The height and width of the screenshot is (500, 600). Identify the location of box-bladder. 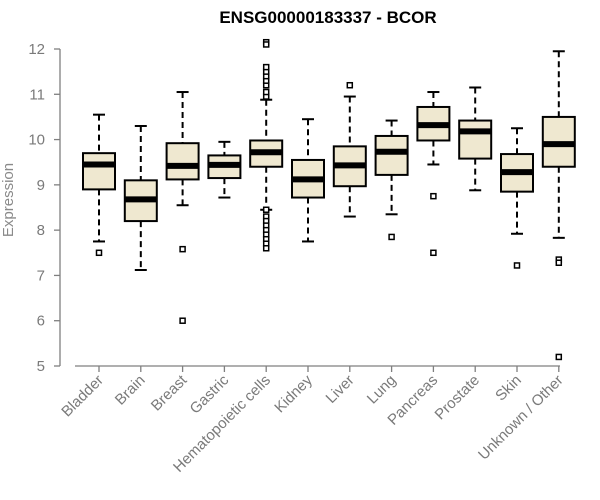
(99, 185).